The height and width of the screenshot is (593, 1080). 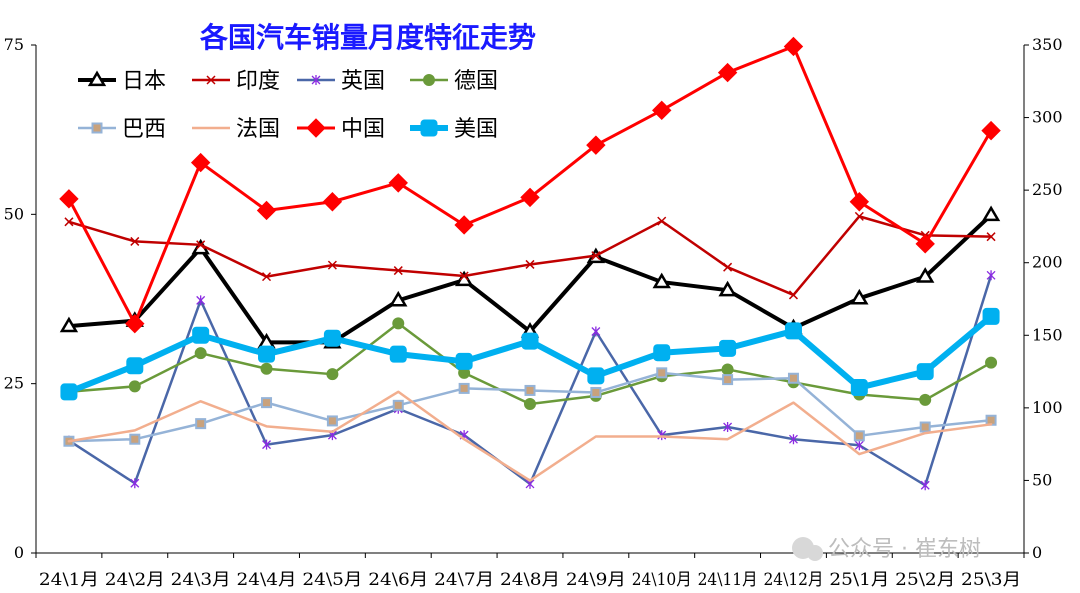 What do you see at coordinates (258, 129) in the screenshot?
I see `legend-label: 法国` at bounding box center [258, 129].